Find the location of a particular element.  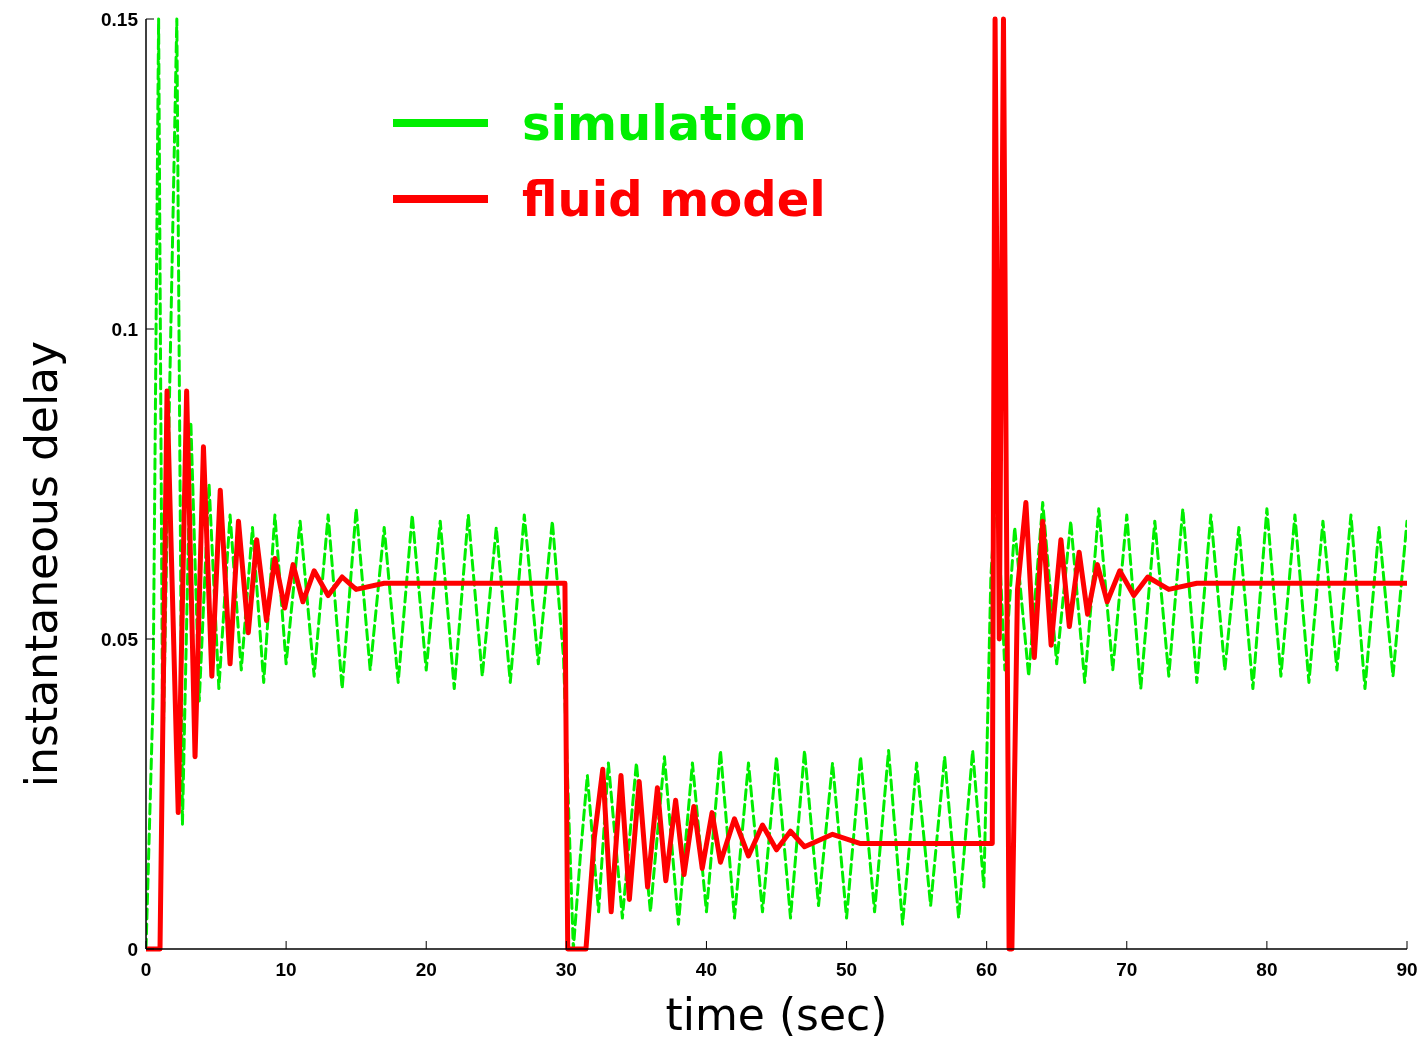

y-axis-title: instantaneous delay is located at coordinates (41, 564).